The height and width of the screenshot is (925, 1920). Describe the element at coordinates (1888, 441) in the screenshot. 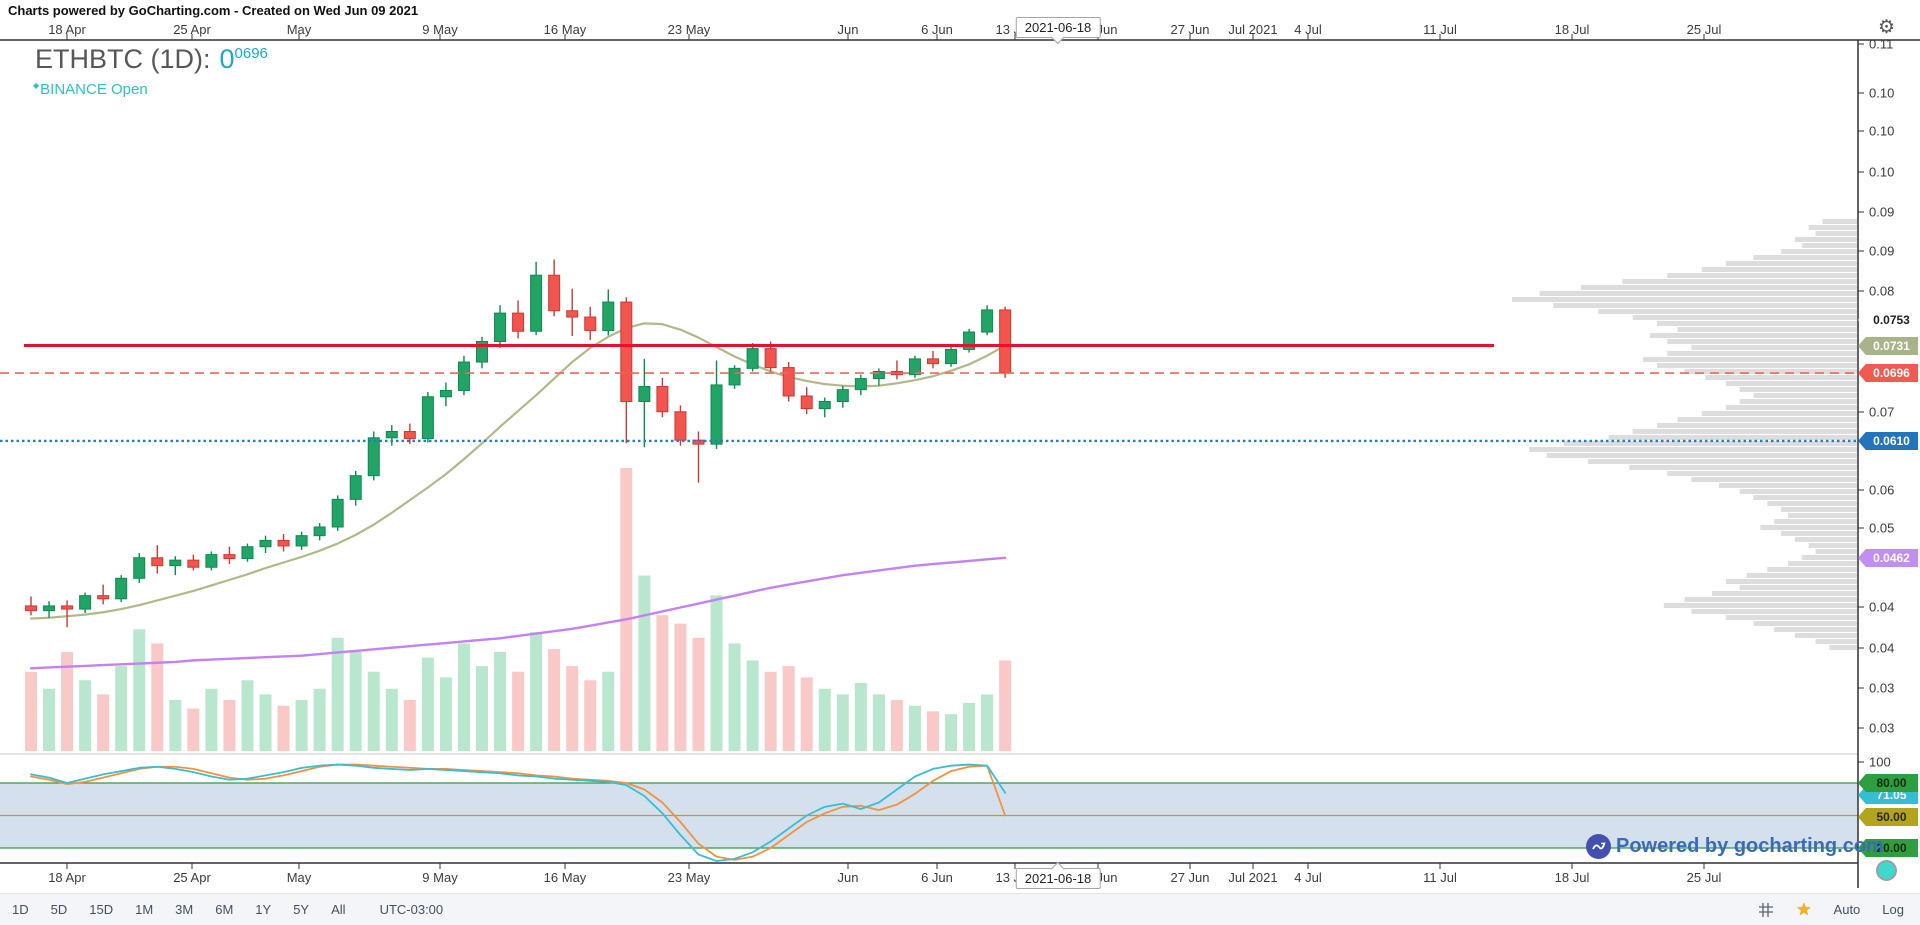

I see `axis-value-tag: 0.0610` at that location.